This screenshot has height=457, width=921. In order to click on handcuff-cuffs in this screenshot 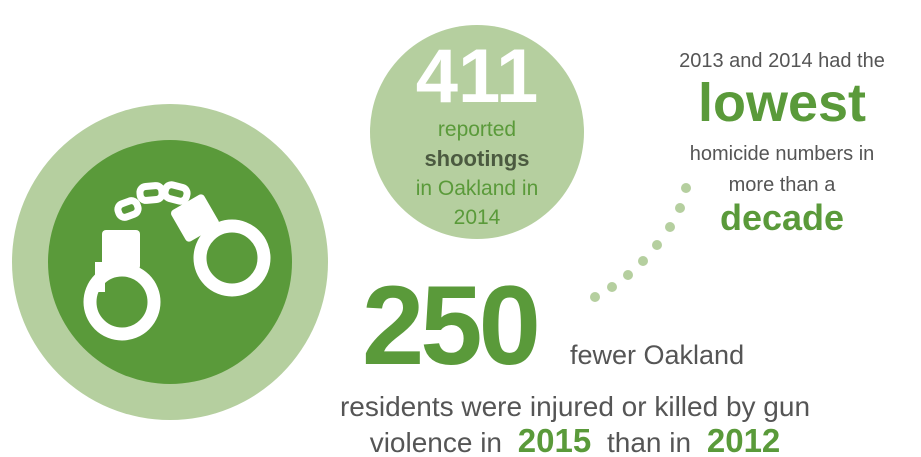, I will do `click(157, 243)`.